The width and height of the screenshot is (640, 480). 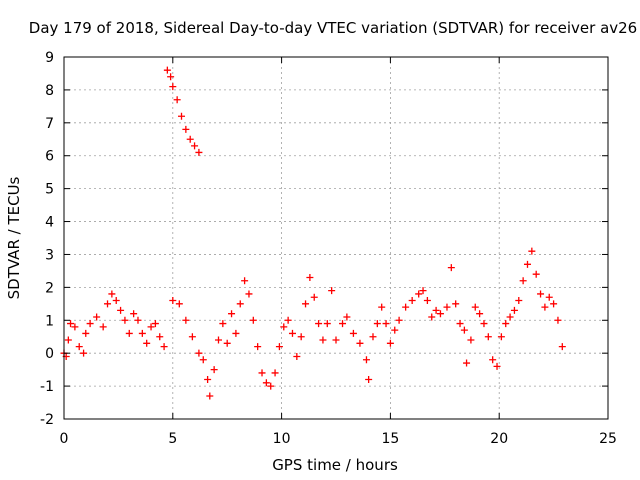 I want to click on y-tick-label: 3, so click(x=49, y=255).